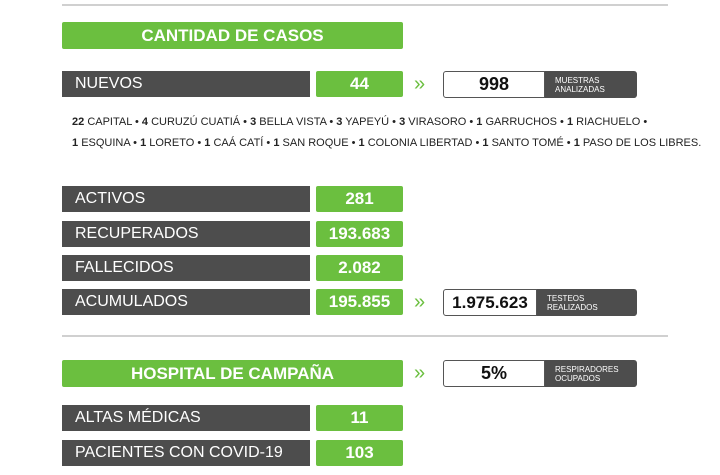  I want to click on place: ESQUINA, so click(106, 143).